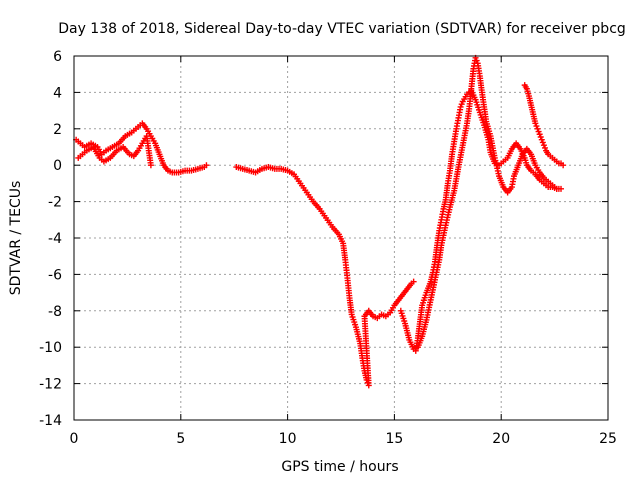 This screenshot has width=640, height=485. What do you see at coordinates (57, 166) in the screenshot?
I see `y-tick-label: 0` at bounding box center [57, 166].